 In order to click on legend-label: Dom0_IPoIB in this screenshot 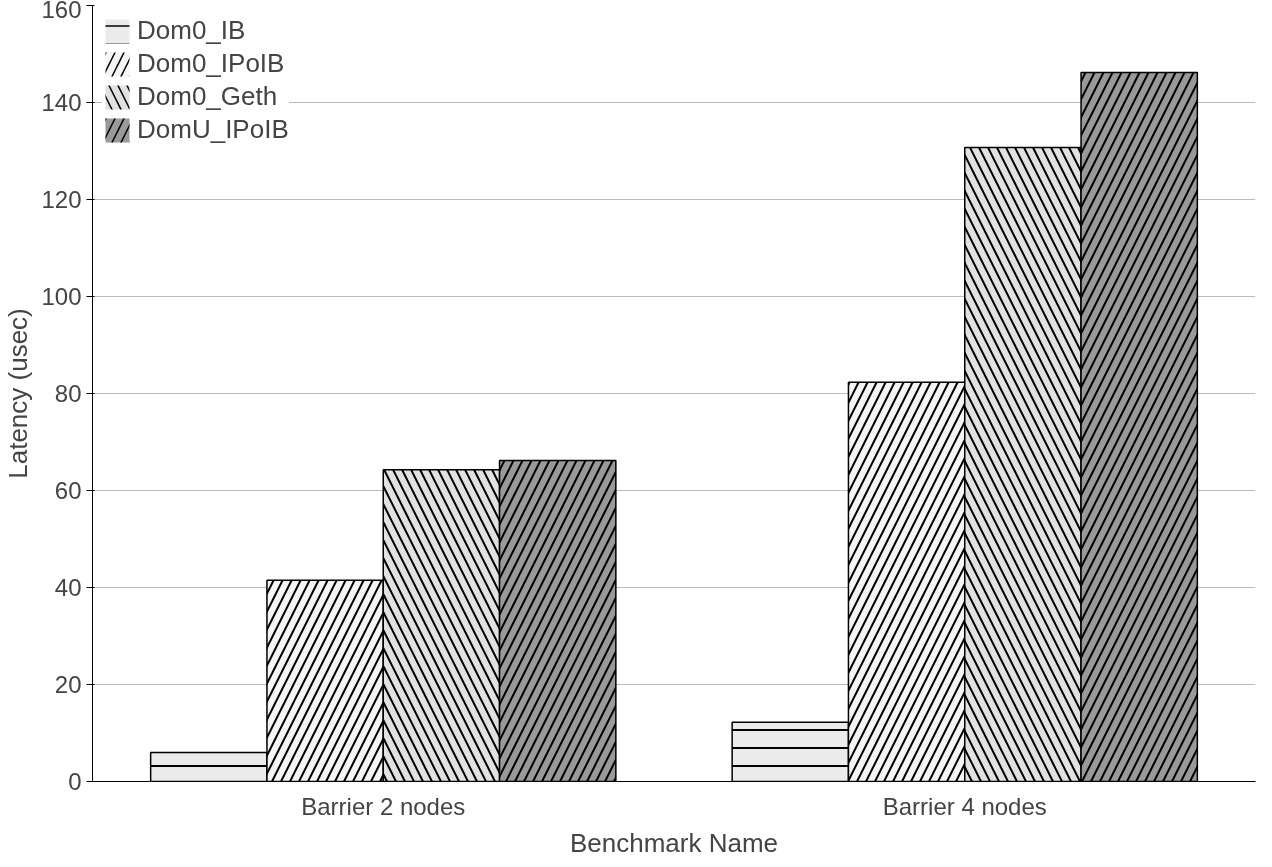, I will do `click(211, 63)`.